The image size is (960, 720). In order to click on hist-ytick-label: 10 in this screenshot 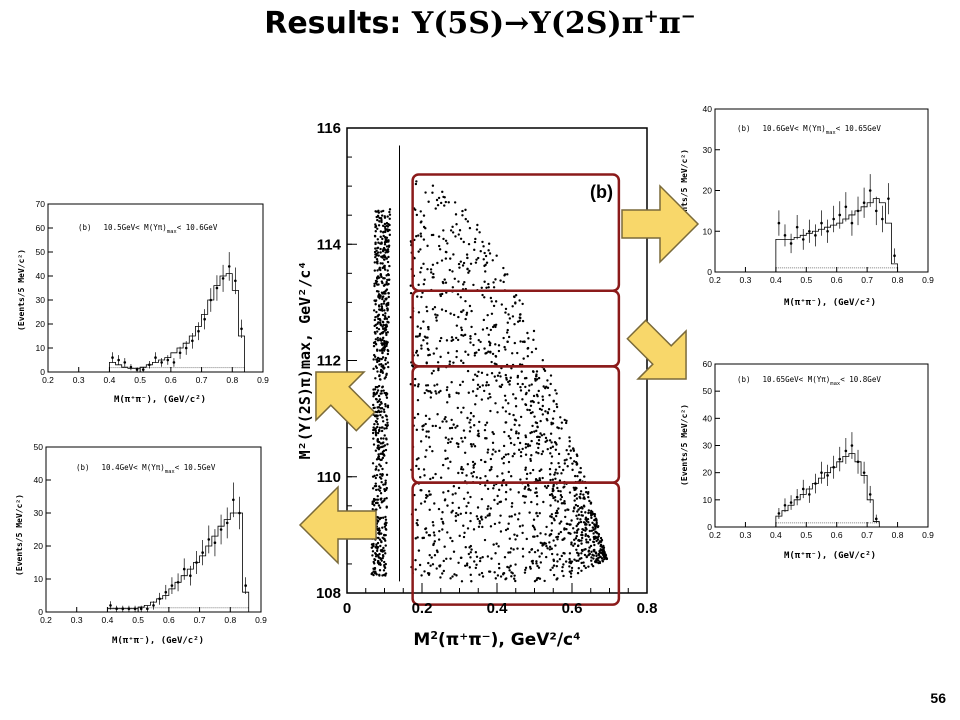, I will do `click(708, 500)`.